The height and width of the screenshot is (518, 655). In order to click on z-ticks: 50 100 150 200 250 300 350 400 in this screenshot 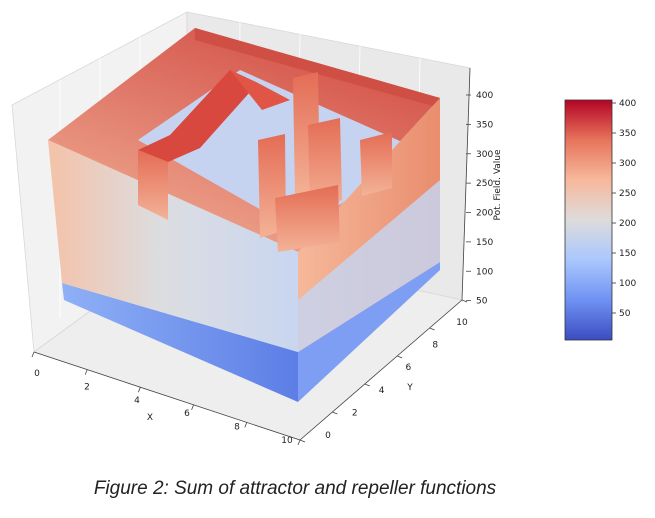, I will do `click(479, 199)`.